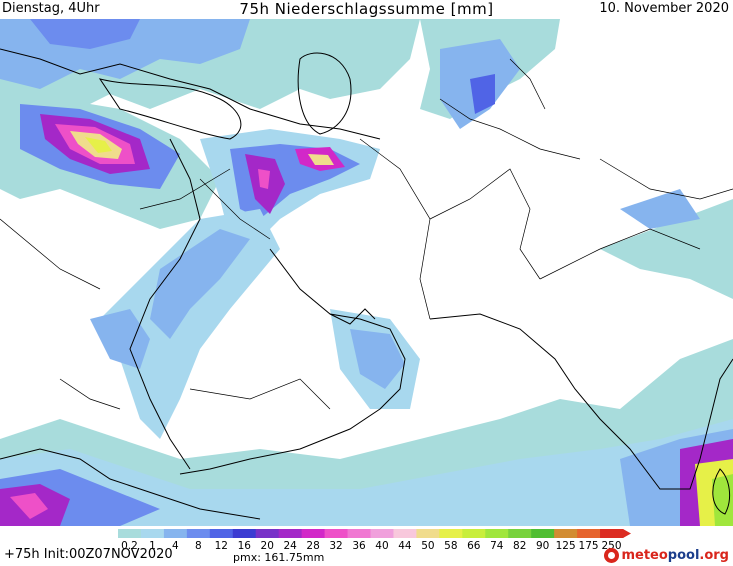  What do you see at coordinates (198, 546) in the screenshot?
I see `legend-level-label: 8` at bounding box center [198, 546].